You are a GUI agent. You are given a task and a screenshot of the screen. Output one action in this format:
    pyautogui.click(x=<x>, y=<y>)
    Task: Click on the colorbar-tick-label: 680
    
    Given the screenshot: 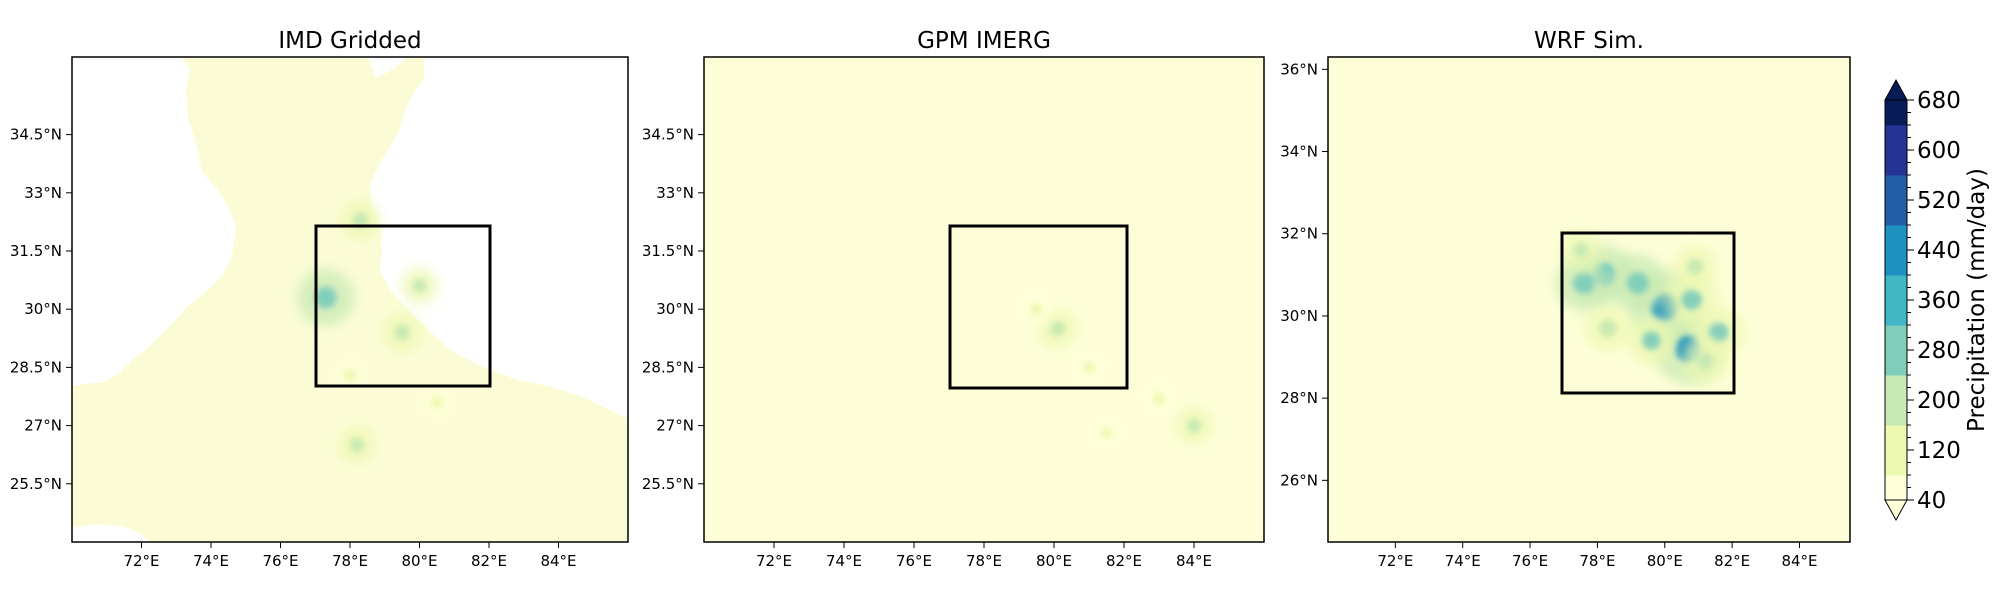 What is the action you would take?
    pyautogui.click(x=1939, y=101)
    